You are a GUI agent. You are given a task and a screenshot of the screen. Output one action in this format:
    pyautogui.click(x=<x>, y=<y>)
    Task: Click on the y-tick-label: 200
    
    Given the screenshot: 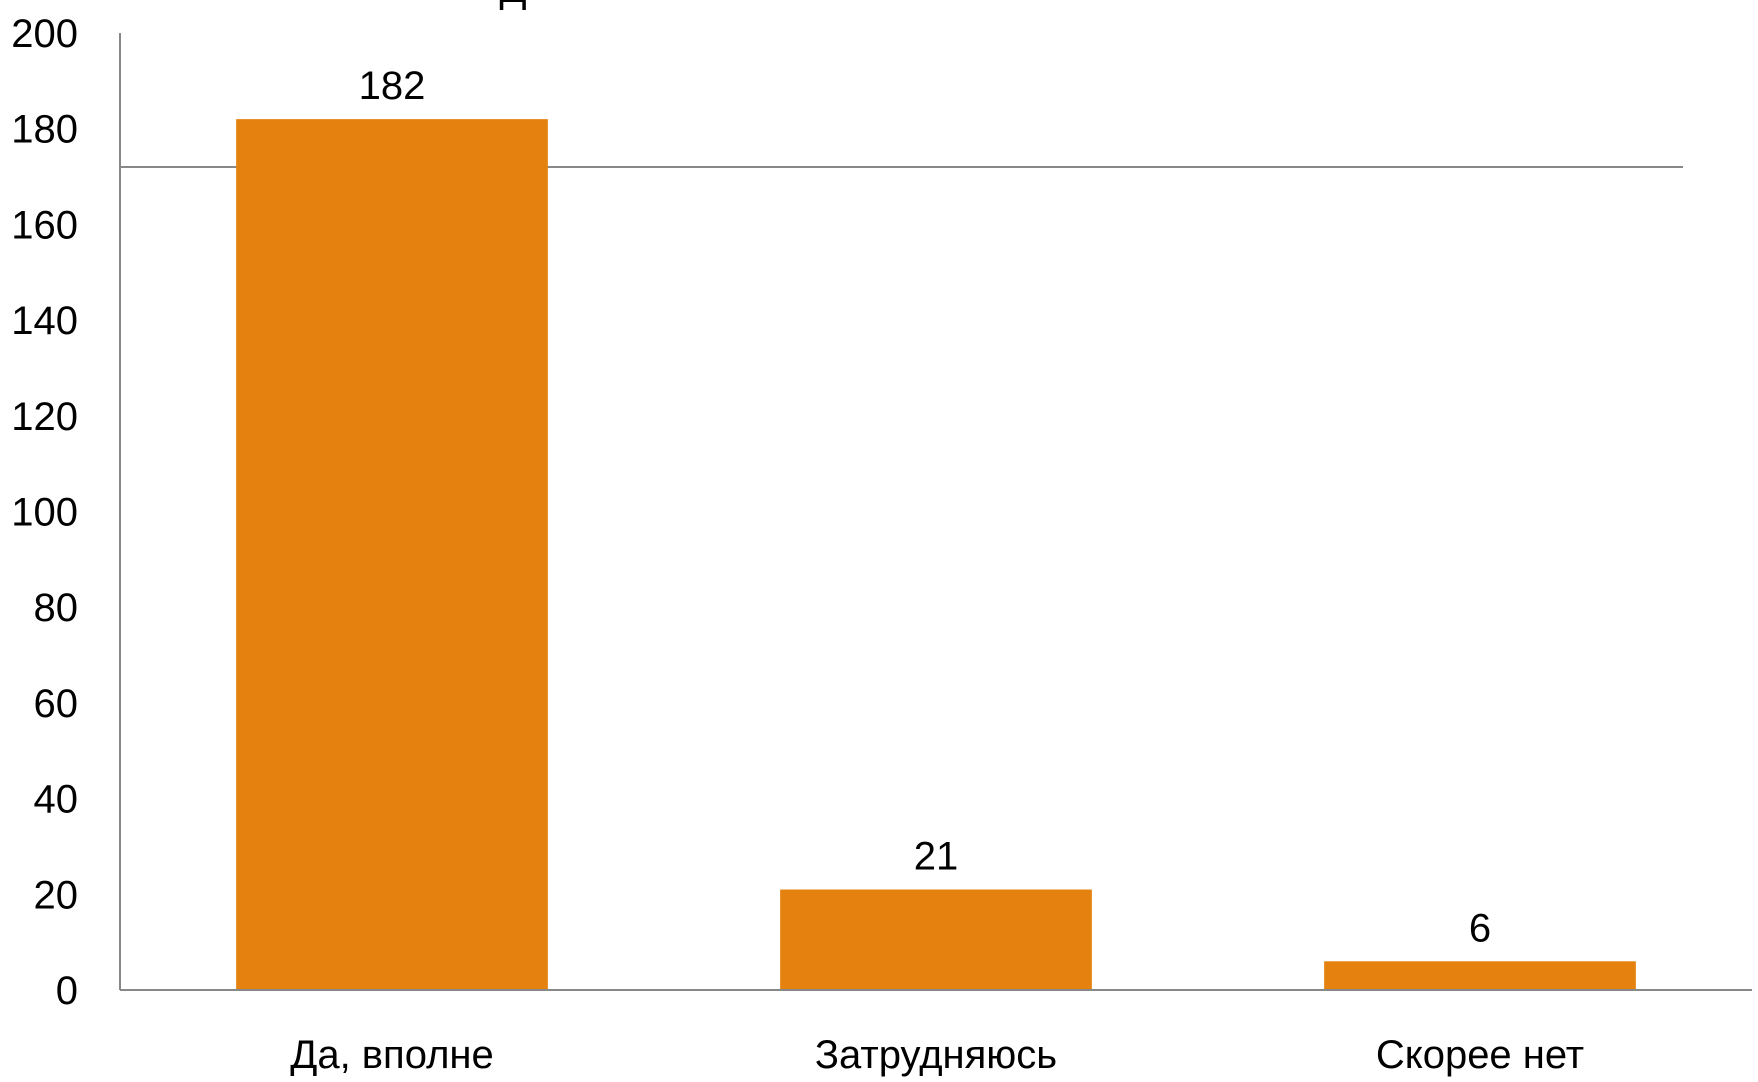 What is the action you would take?
    pyautogui.click(x=44, y=34)
    